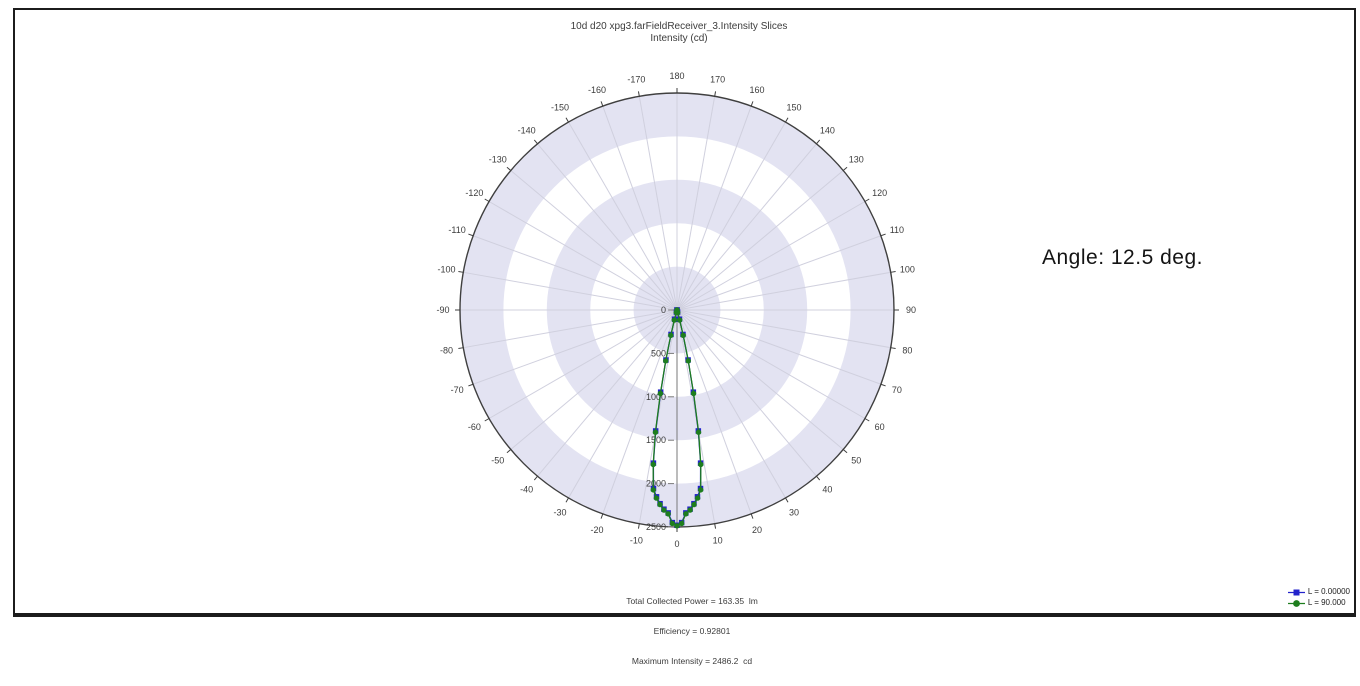 The height and width of the screenshot is (686, 1360). What do you see at coordinates (656, 440) in the screenshot?
I see `svg-text: 1500` at bounding box center [656, 440].